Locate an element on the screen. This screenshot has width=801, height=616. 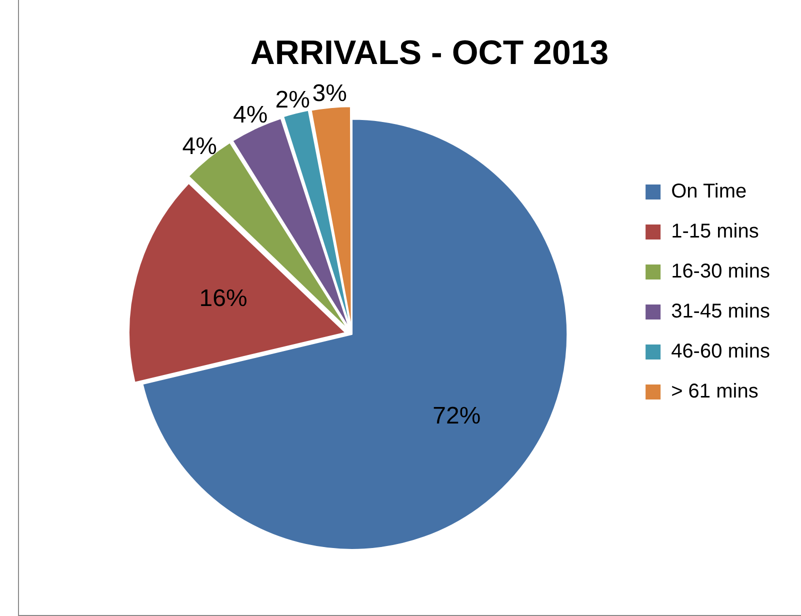
legend-label: 31-45 mins is located at coordinates (720, 311).